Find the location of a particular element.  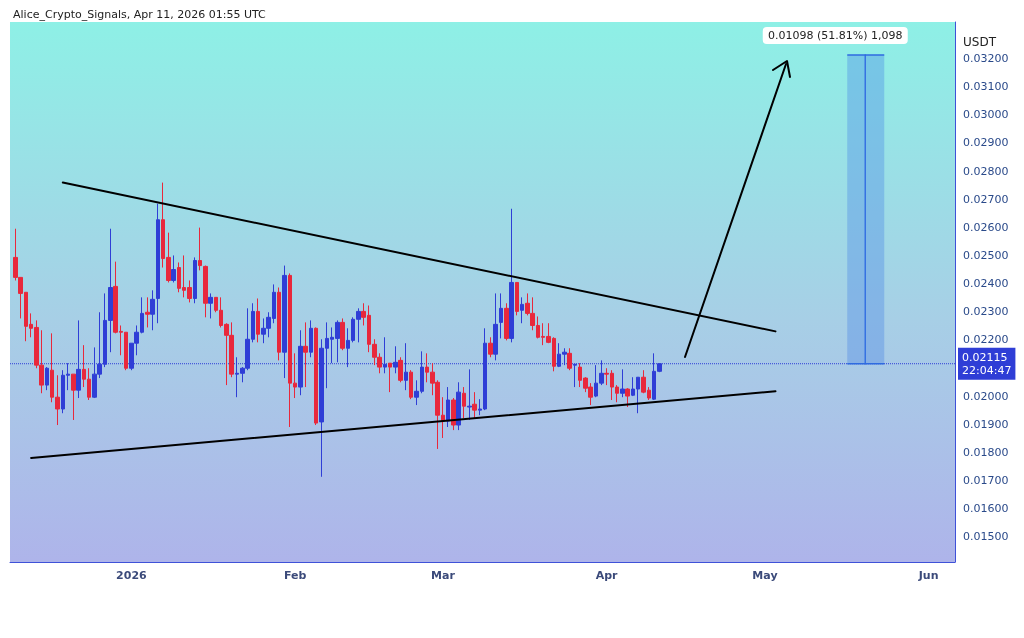

x-tick-label: Feb is located at coordinates (295, 575).